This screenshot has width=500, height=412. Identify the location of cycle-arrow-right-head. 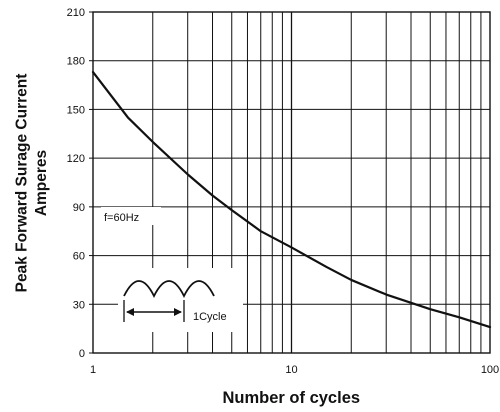
(178, 312).